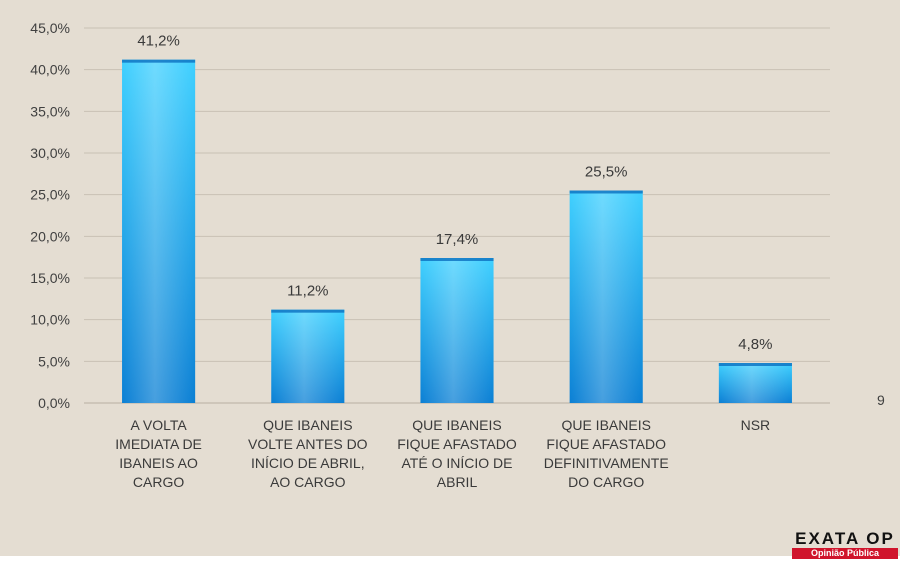  I want to click on y-tick-label: 40,0%, so click(50, 70).